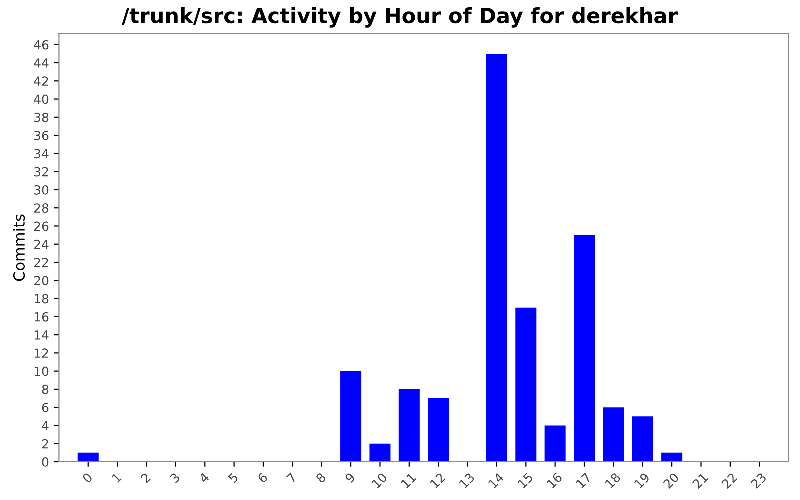 This screenshot has width=800, height=500. What do you see at coordinates (41, 135) in the screenshot?
I see `y-tick-label: 36` at bounding box center [41, 135].